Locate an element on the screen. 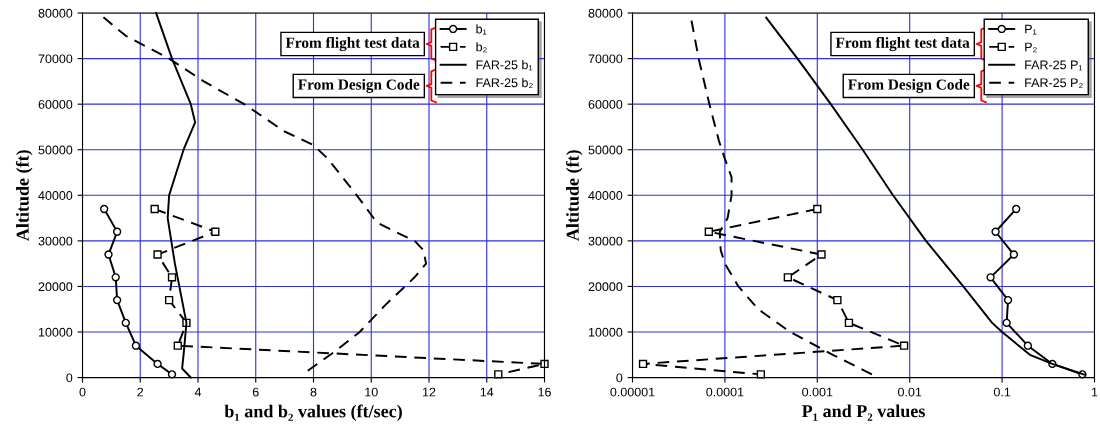 This screenshot has height=434, width=1100. x-tick-label: 0 is located at coordinates (82, 392).